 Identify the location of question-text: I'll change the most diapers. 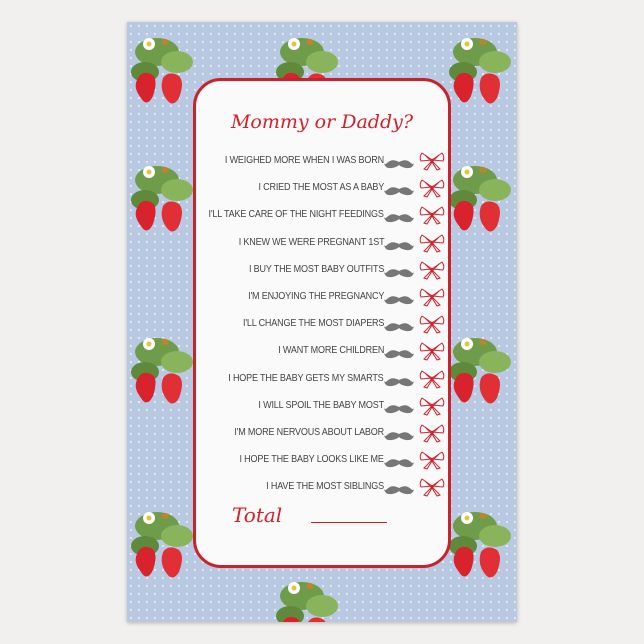
(313, 323).